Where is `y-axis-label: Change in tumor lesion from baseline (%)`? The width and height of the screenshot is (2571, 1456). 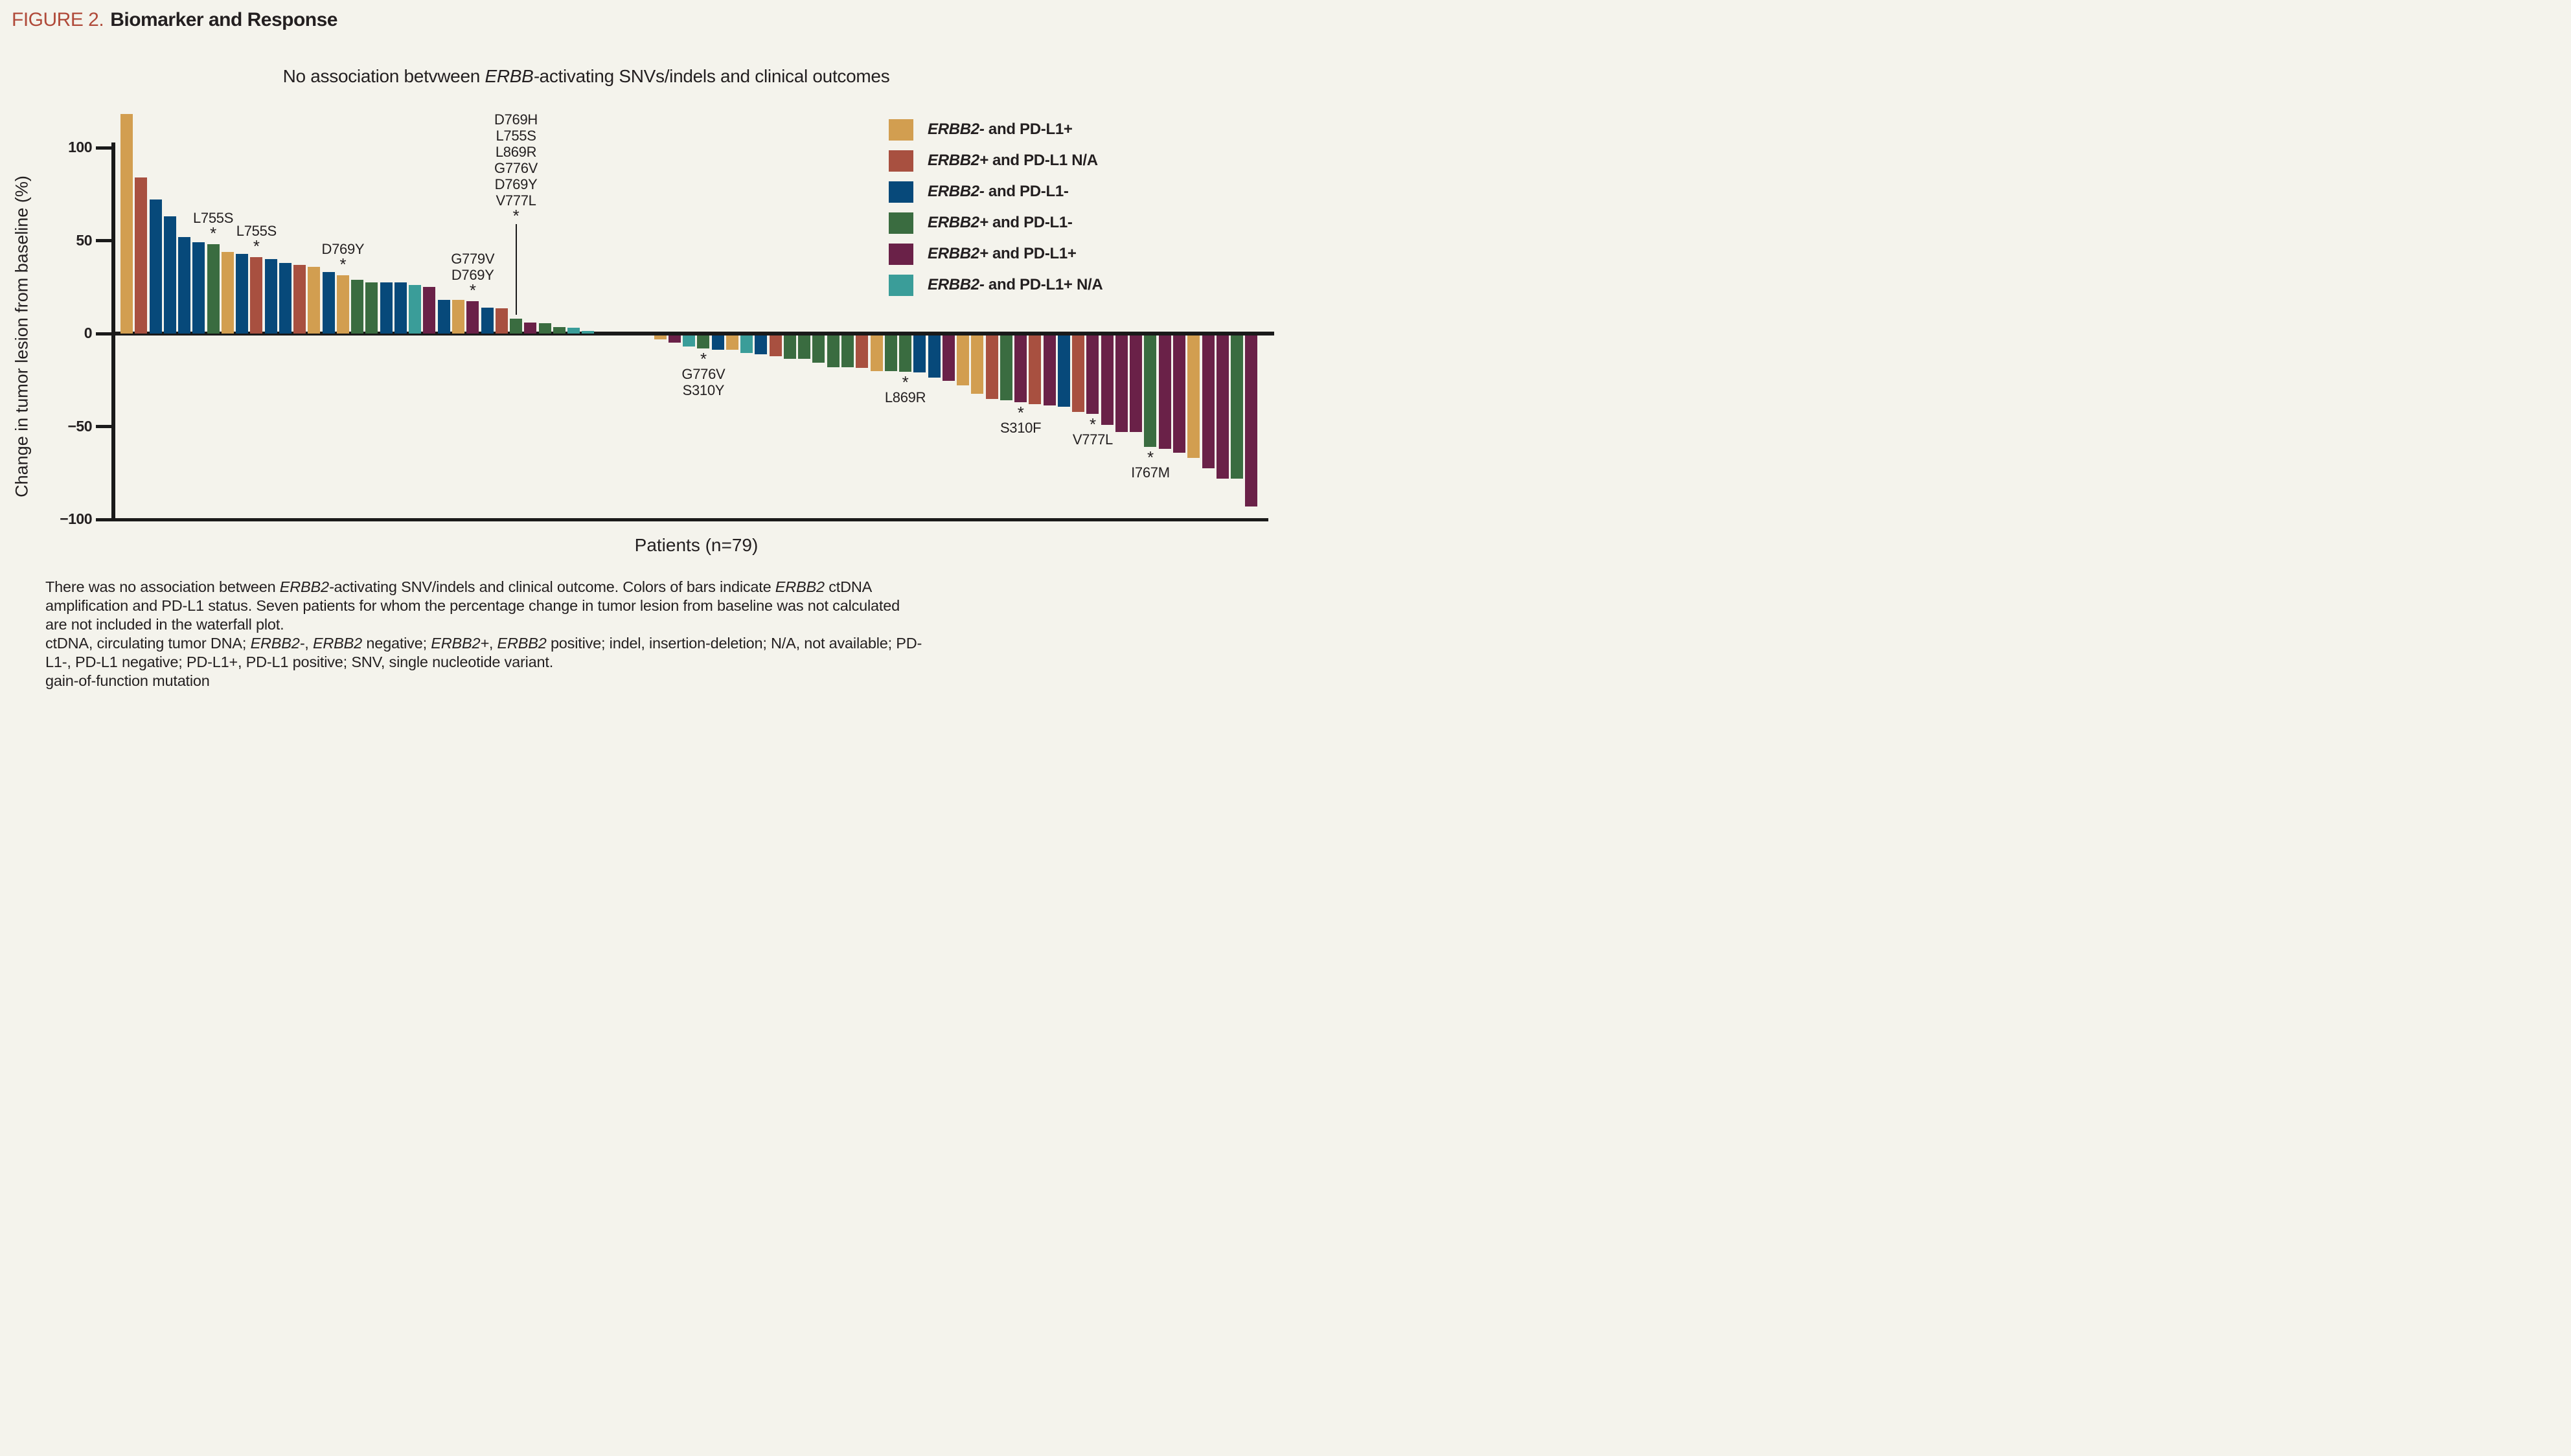
y-axis-label: Change in tumor lesion from baseline (%) is located at coordinates (22, 336).